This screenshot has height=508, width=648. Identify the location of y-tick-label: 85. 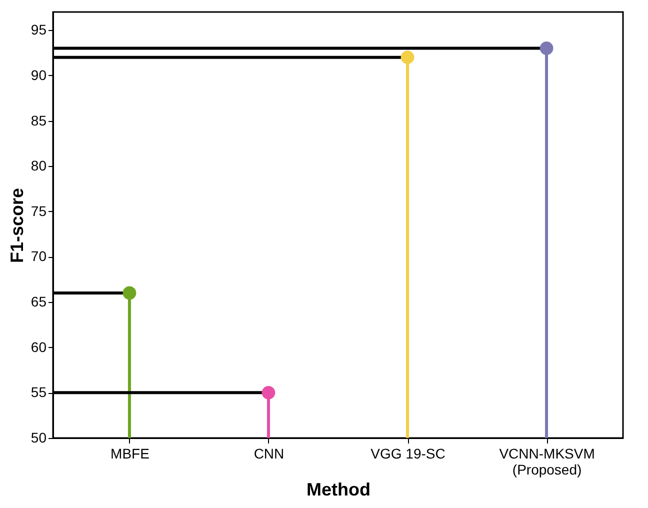
(38, 120).